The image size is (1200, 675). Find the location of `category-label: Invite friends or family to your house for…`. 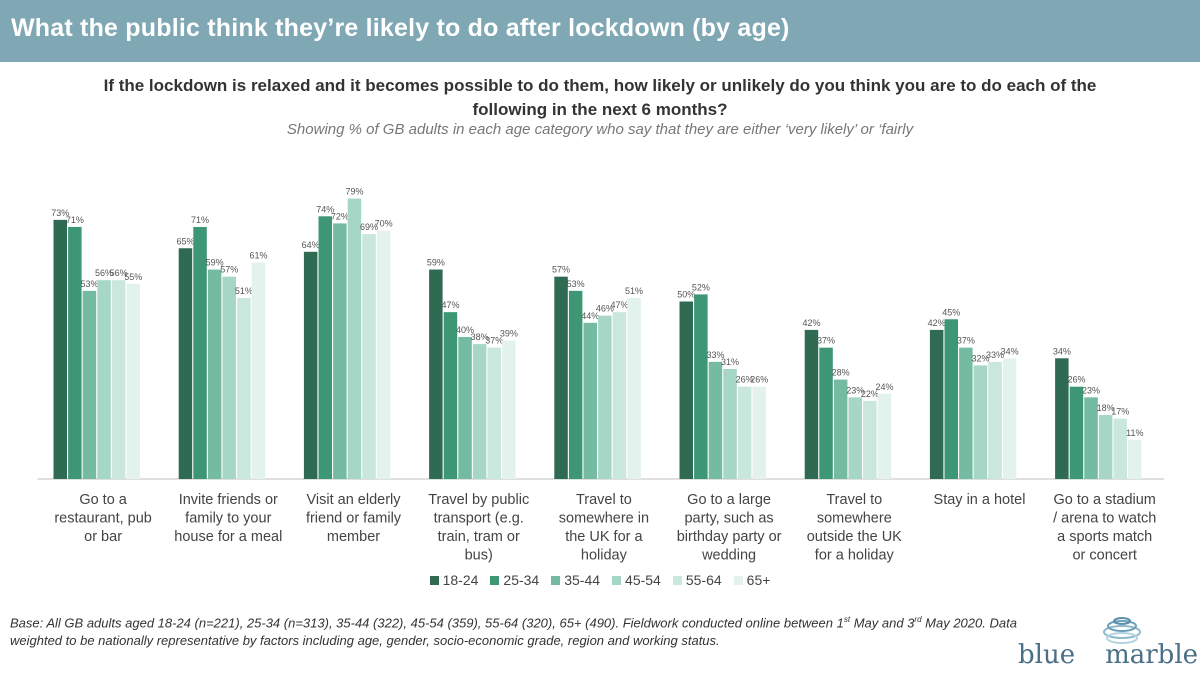

category-label: Invite friends or family to your house for… is located at coordinates (228, 518).